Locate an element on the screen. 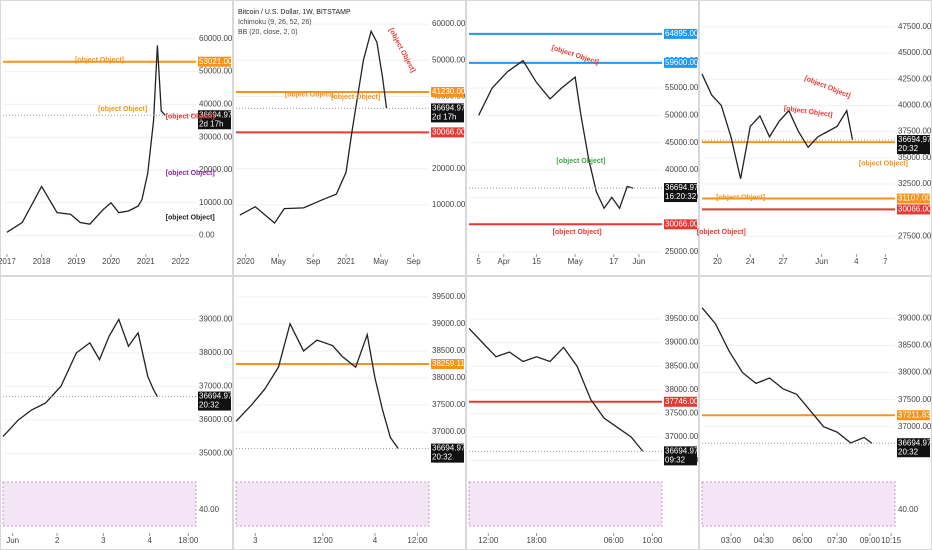 The image size is (932, 550). y-tick-label: 38500.00 is located at coordinates (449, 350).